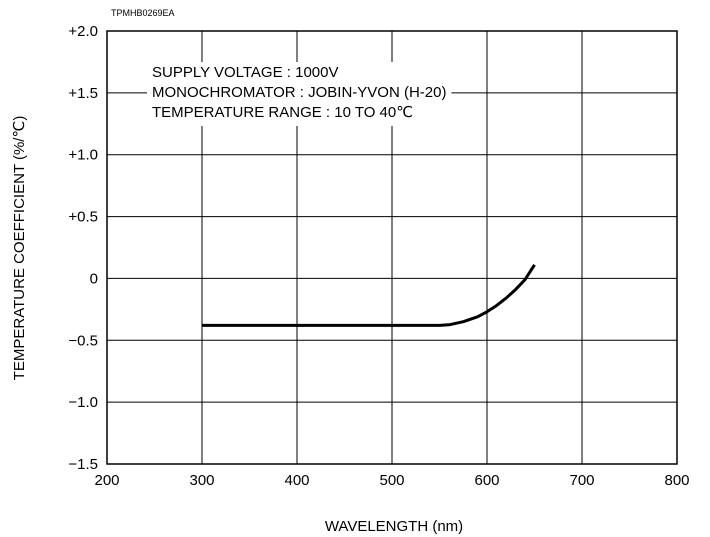 Image resolution: width=710 pixels, height=537 pixels. What do you see at coordinates (83, 93) in the screenshot?
I see `y-tick-label: +1.5` at bounding box center [83, 93].